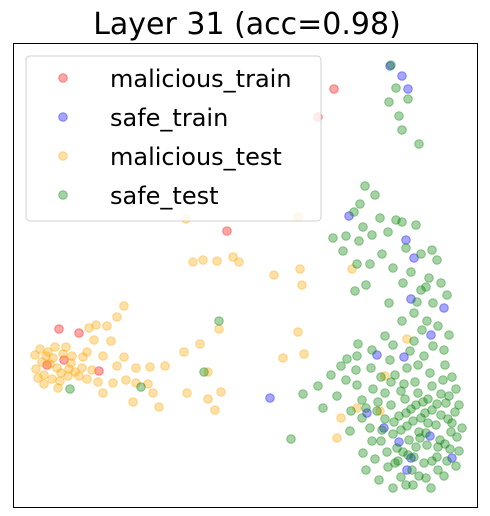 This screenshot has height=516, width=490. I want to click on legend-label-safe-train: safe_train, so click(169, 118).